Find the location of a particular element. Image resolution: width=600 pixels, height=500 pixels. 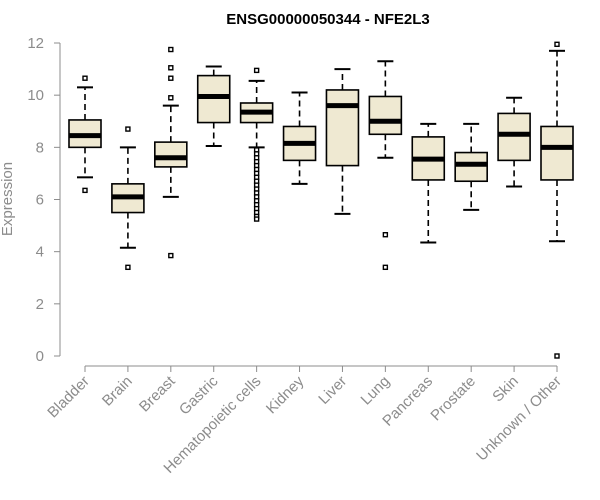

y-tick-label: 8 is located at coordinates (40, 147).